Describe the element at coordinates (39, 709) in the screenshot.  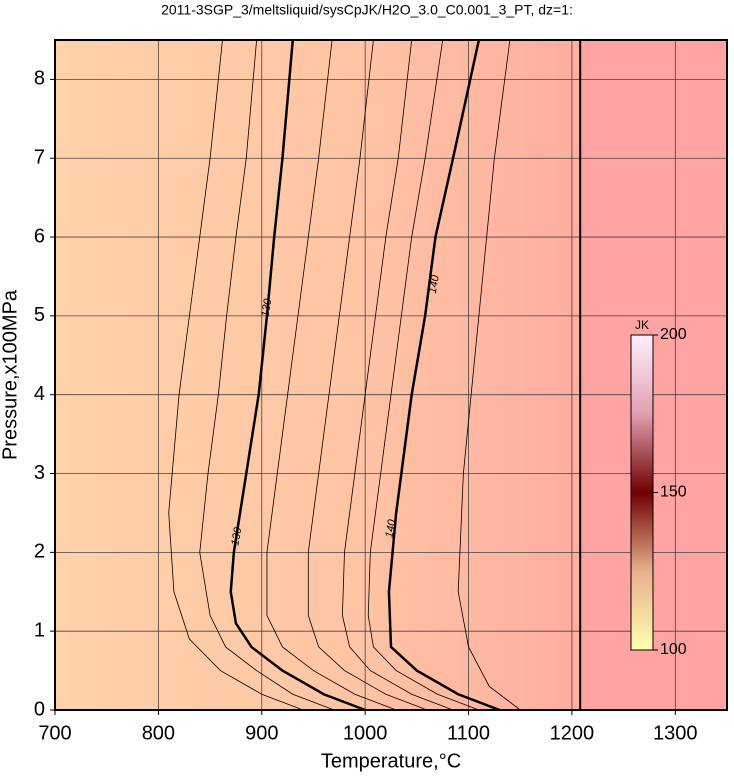
I see `y-tick-label: 0` at that location.